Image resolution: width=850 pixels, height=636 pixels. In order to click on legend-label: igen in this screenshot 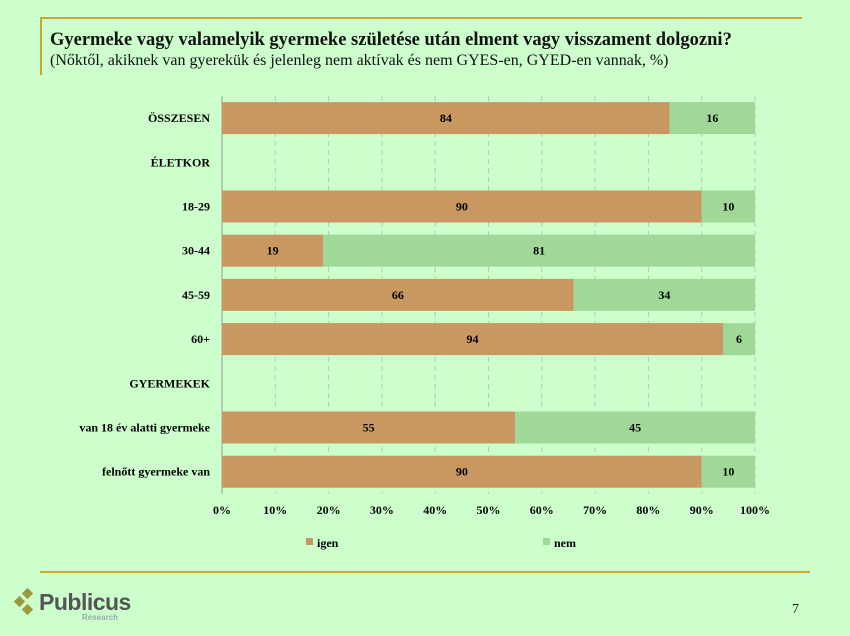, I will do `click(328, 543)`.